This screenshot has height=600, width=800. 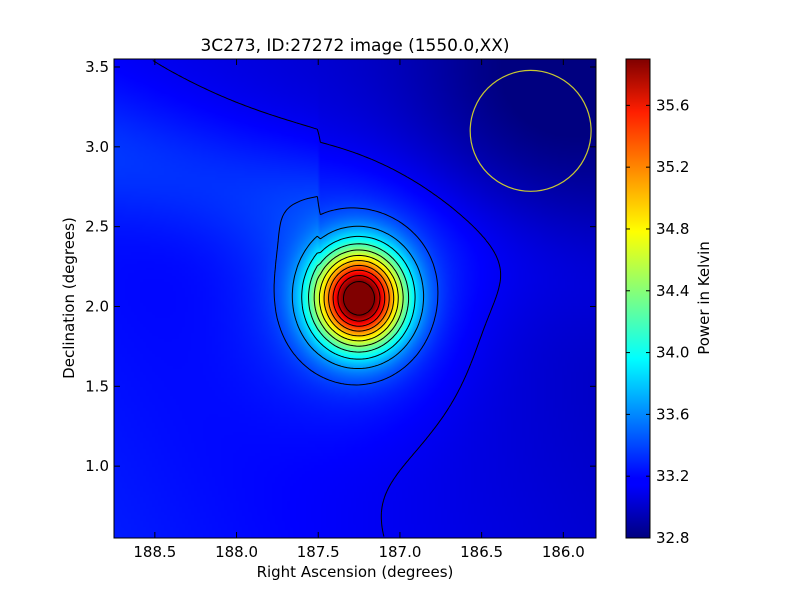 What do you see at coordinates (657, 321) in the screenshot?
I see `colorbar-ticks: 32.8 33.2 33.6 34.0 34.4 34.8 35.2 35.6` at bounding box center [657, 321].